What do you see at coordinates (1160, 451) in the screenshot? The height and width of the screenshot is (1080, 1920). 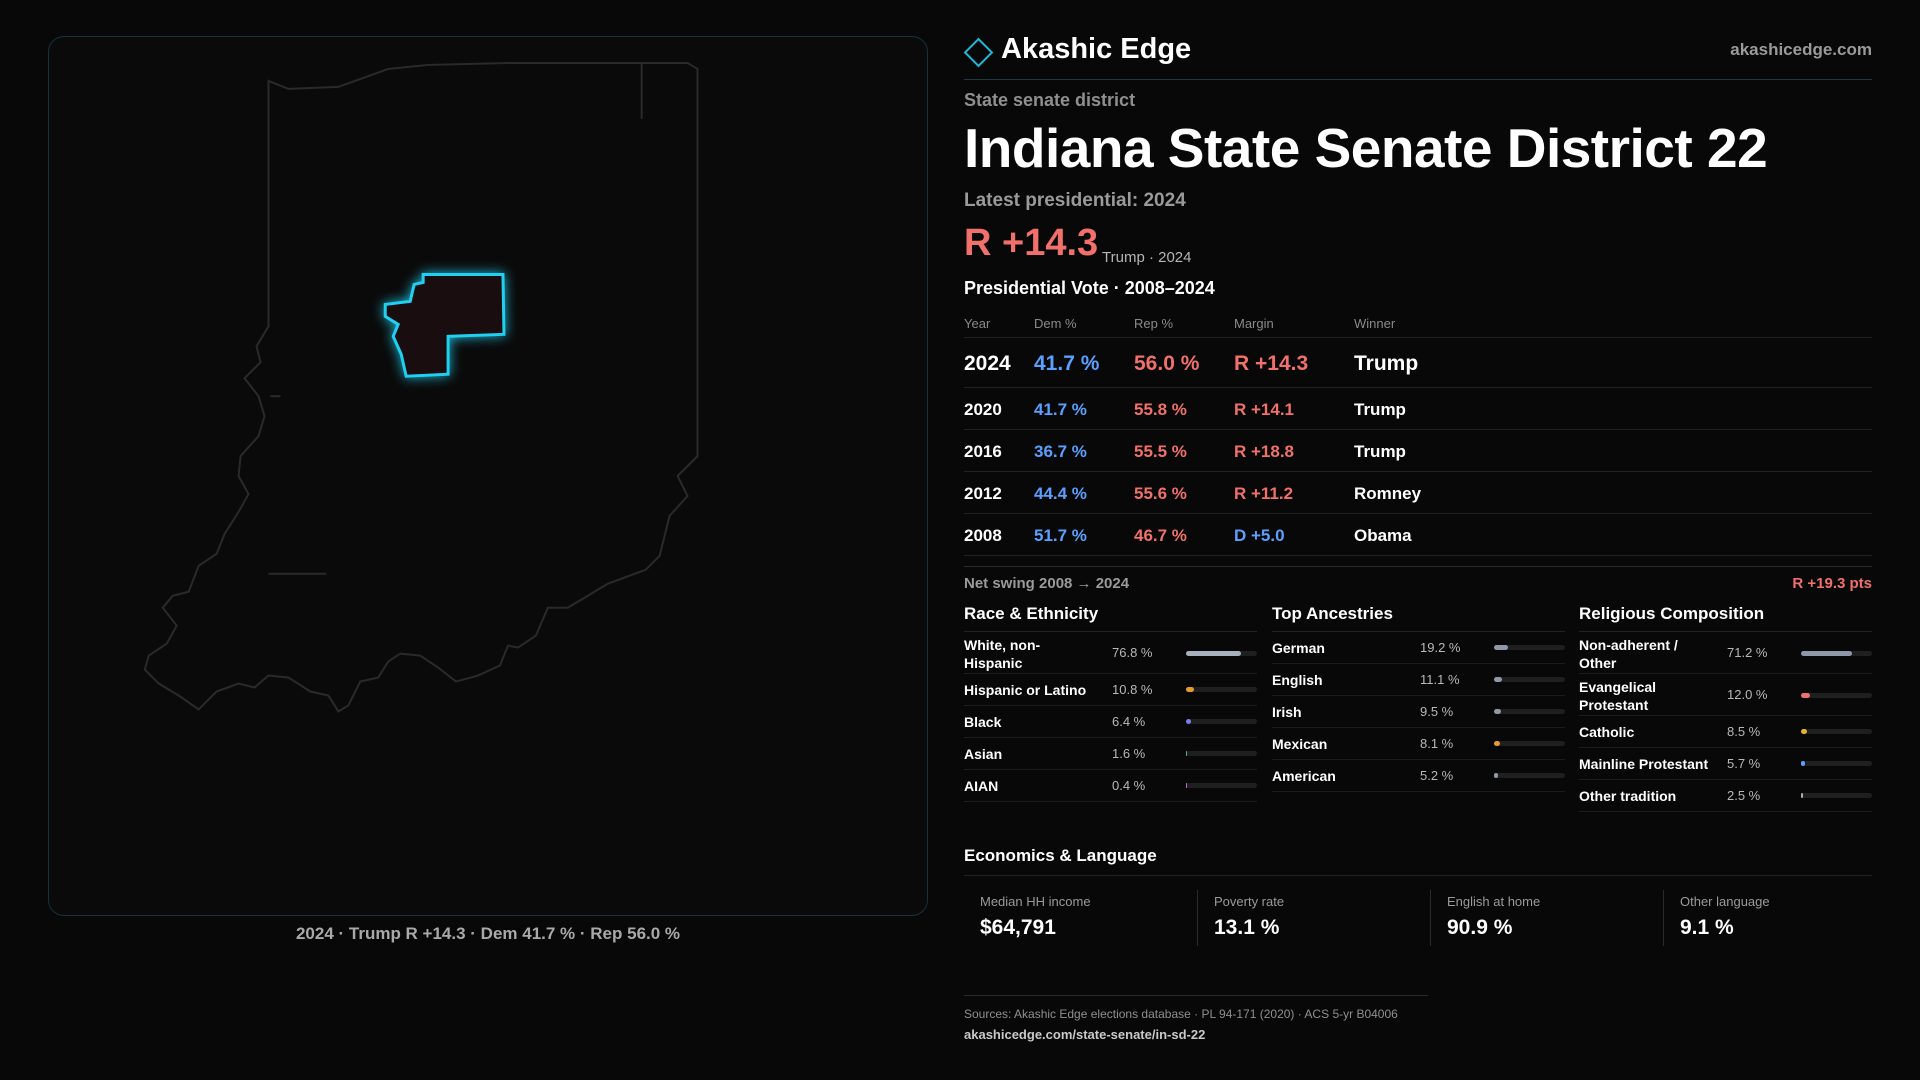 I see `rep-cell: 55.5 %` at bounding box center [1160, 451].